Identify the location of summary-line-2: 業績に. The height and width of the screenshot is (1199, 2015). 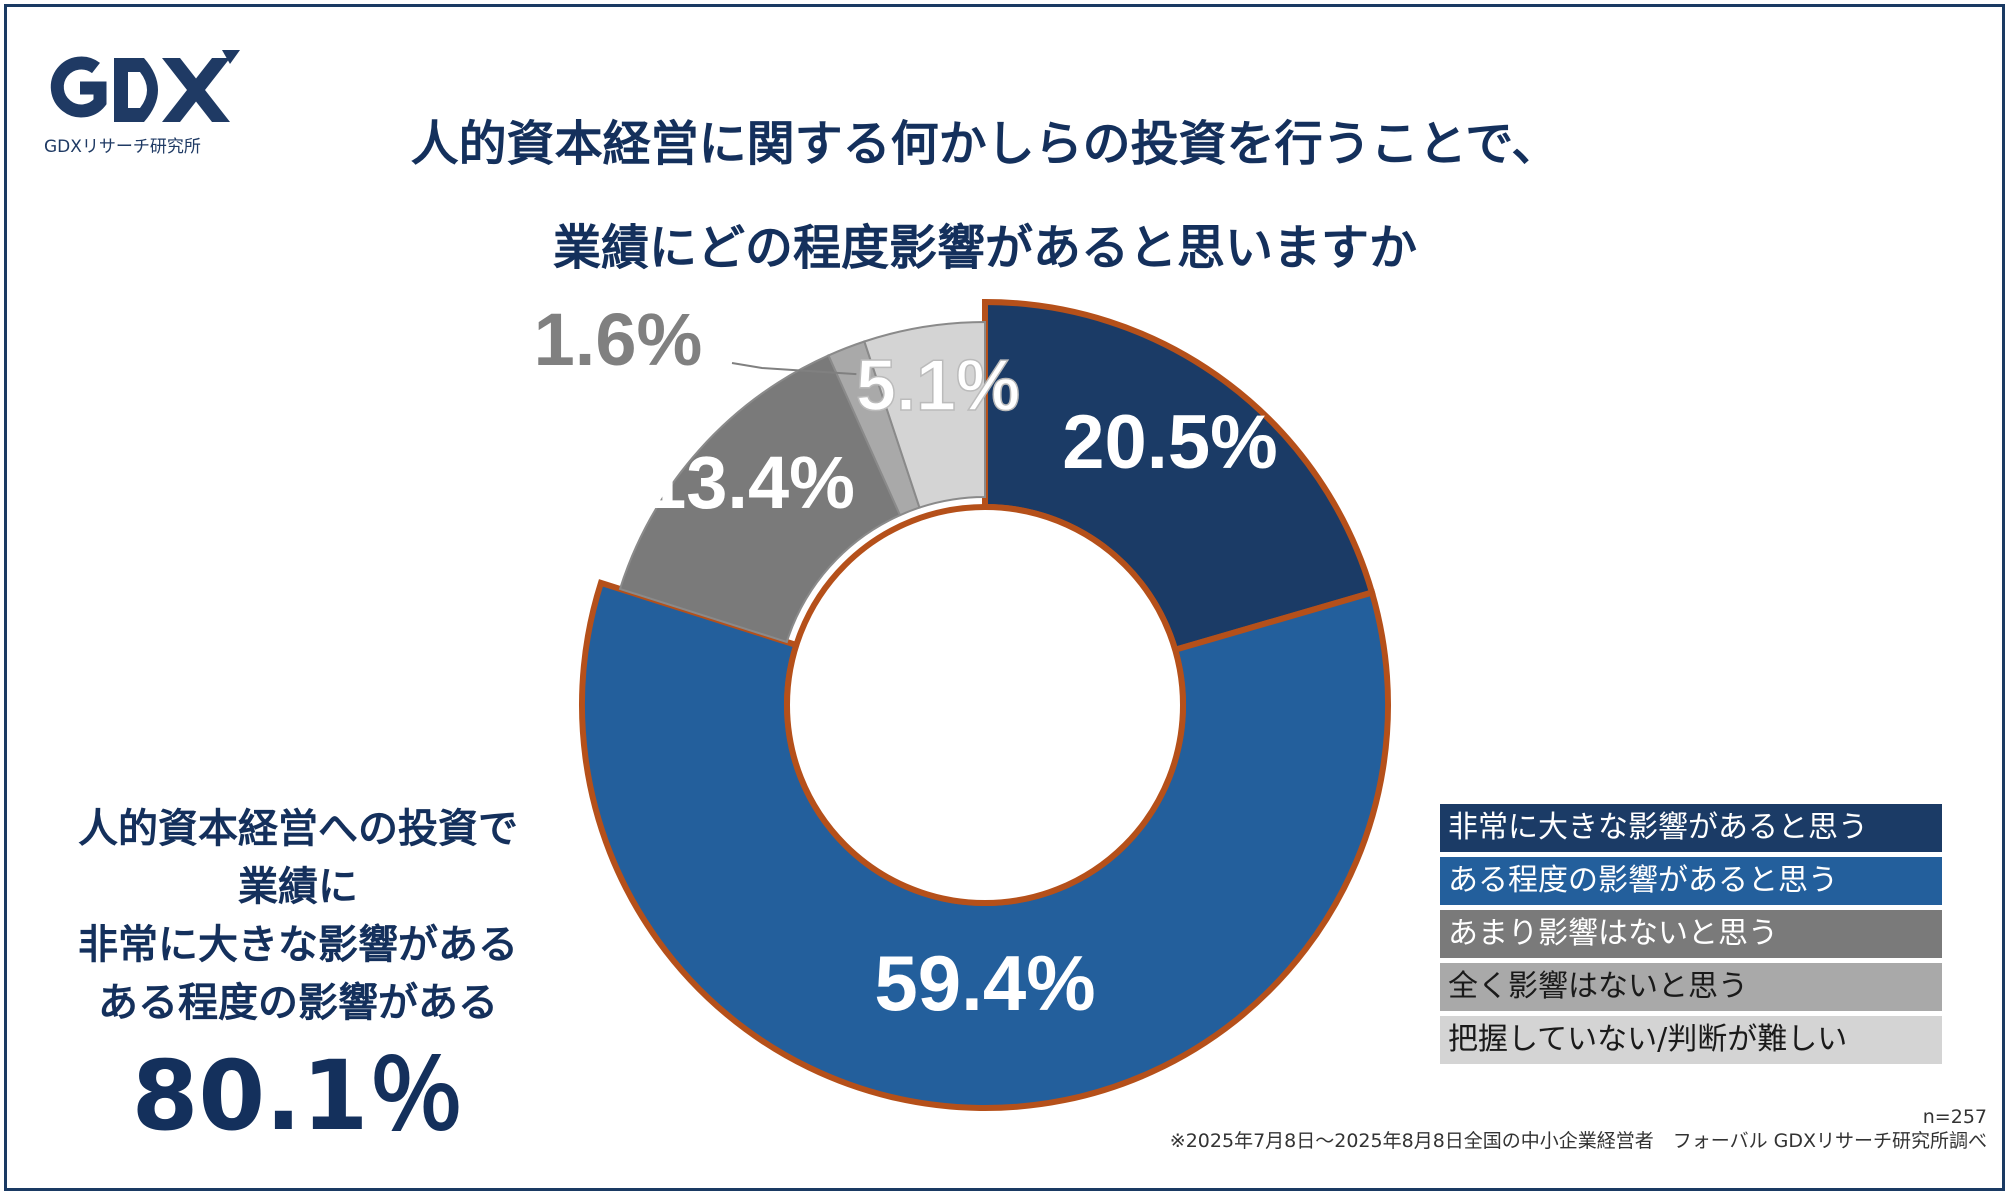
(298, 887).